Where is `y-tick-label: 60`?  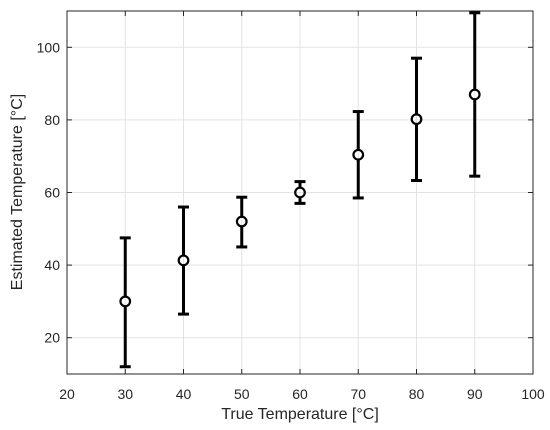 y-tick-label: 60 is located at coordinates (52, 193).